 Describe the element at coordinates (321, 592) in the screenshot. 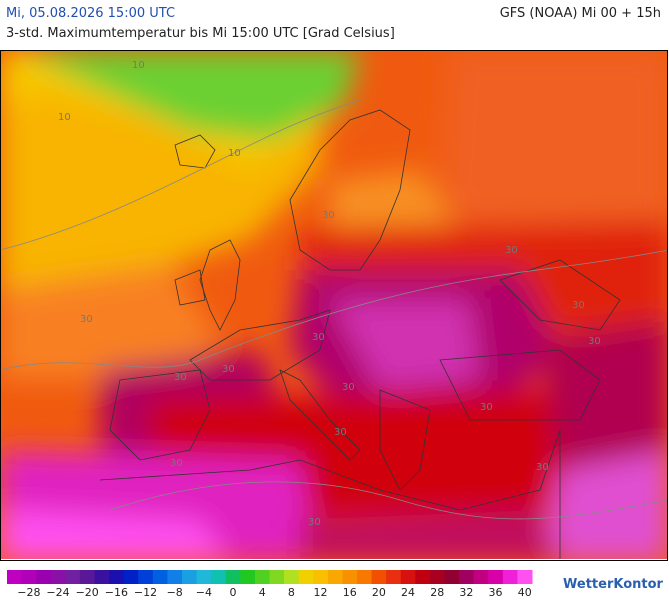

I see `color-label: 12` at that location.